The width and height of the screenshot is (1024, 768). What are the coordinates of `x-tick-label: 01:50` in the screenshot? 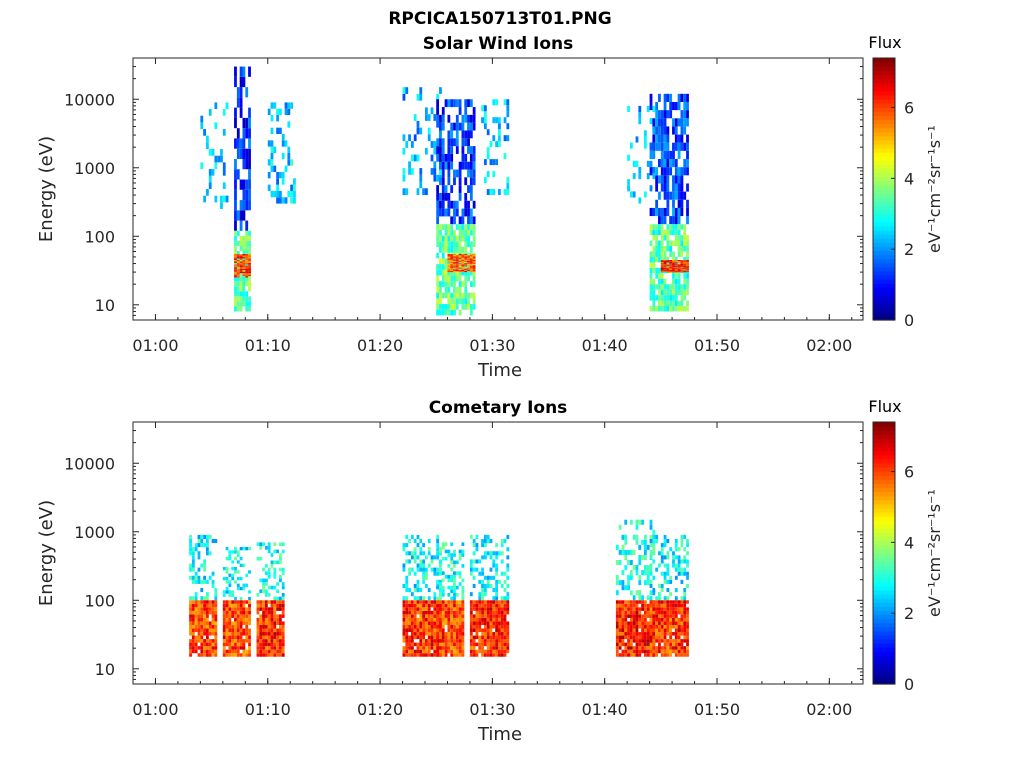 It's located at (717, 345).